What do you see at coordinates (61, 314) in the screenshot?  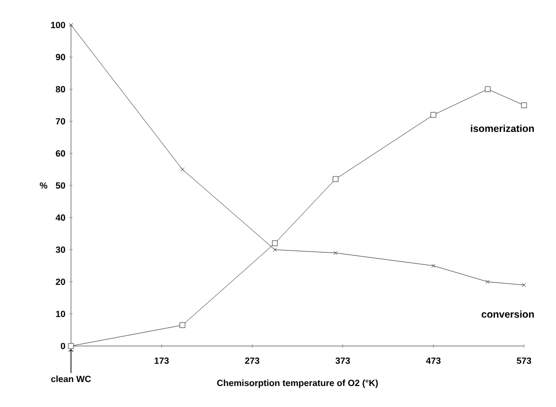 I see `y-tick-label: 10` at bounding box center [61, 314].